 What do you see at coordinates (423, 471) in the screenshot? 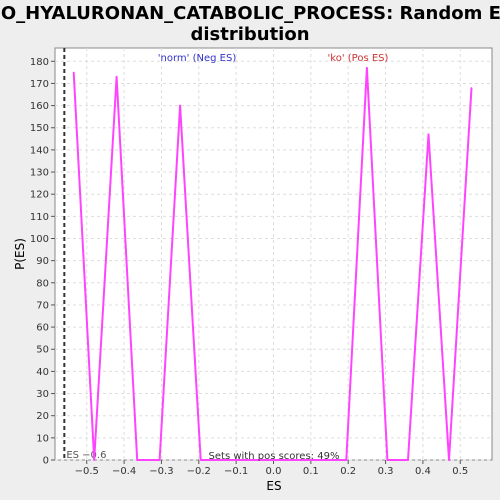
I see `x-tick-label: 0.4` at bounding box center [423, 471].